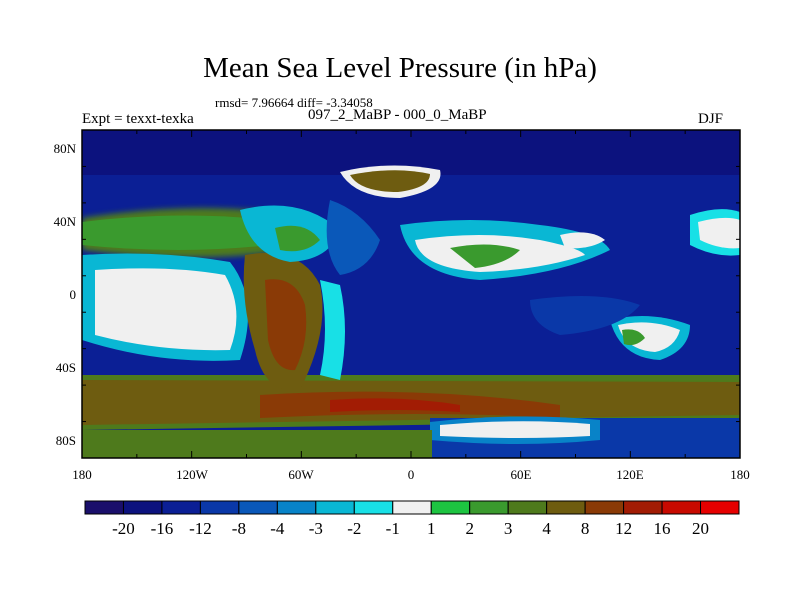 The height and width of the screenshot is (600, 800). What do you see at coordinates (294, 102) in the screenshot?
I see `stats-label: rmsd= 7.96664 diff= -3.34058` at bounding box center [294, 102].